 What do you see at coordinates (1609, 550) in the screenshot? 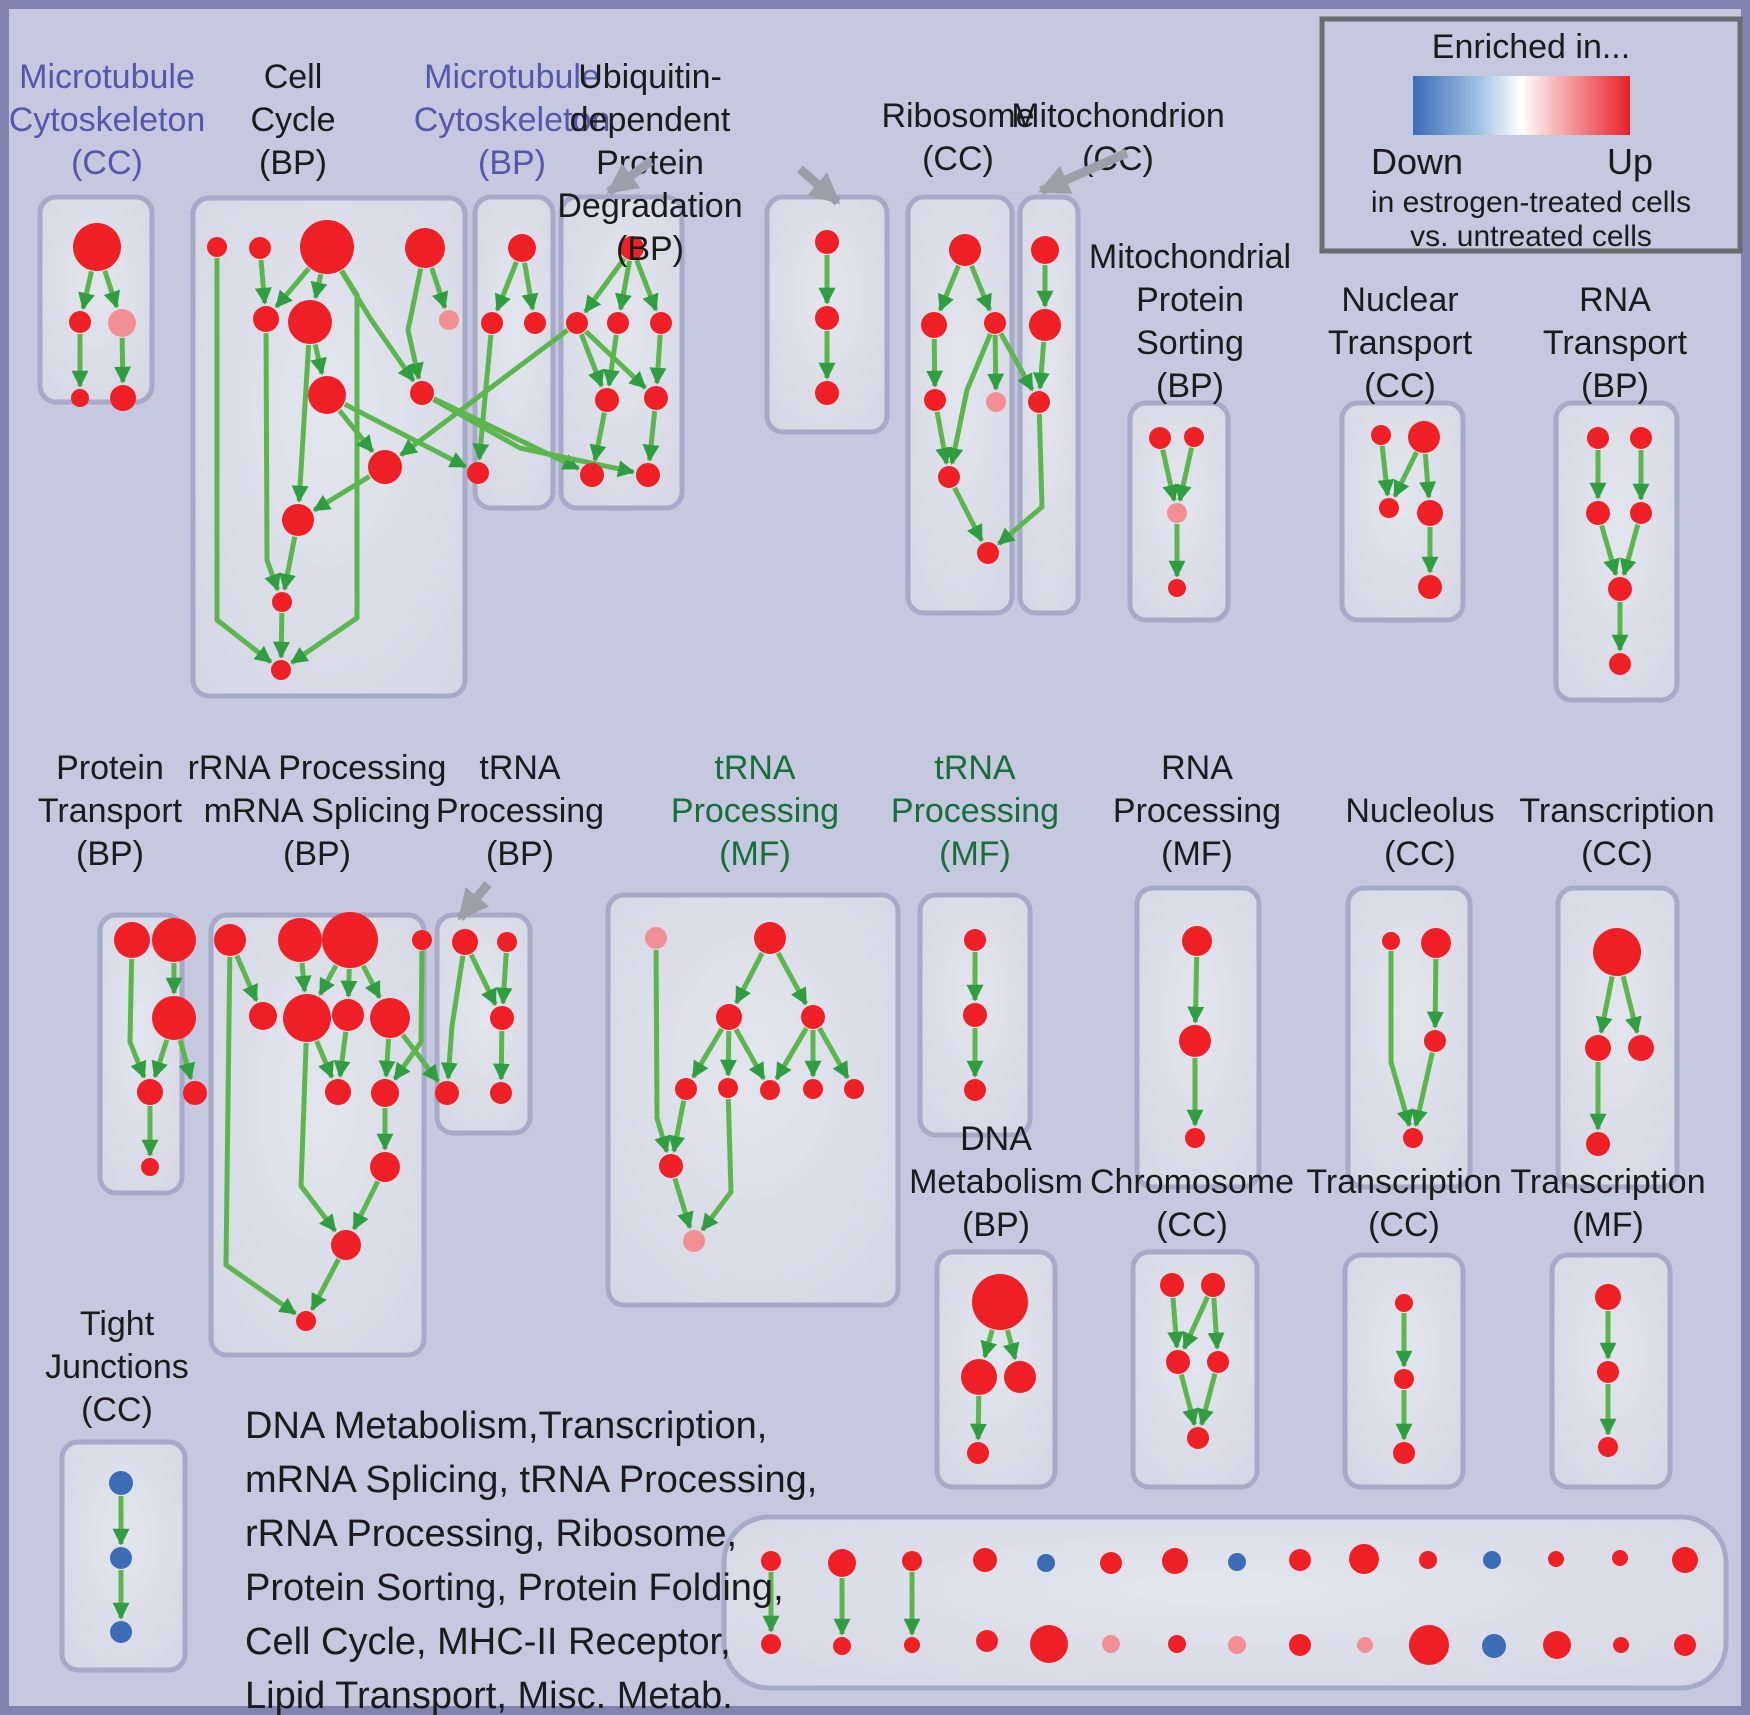
I see `edge-j3-j5` at bounding box center [1609, 550].